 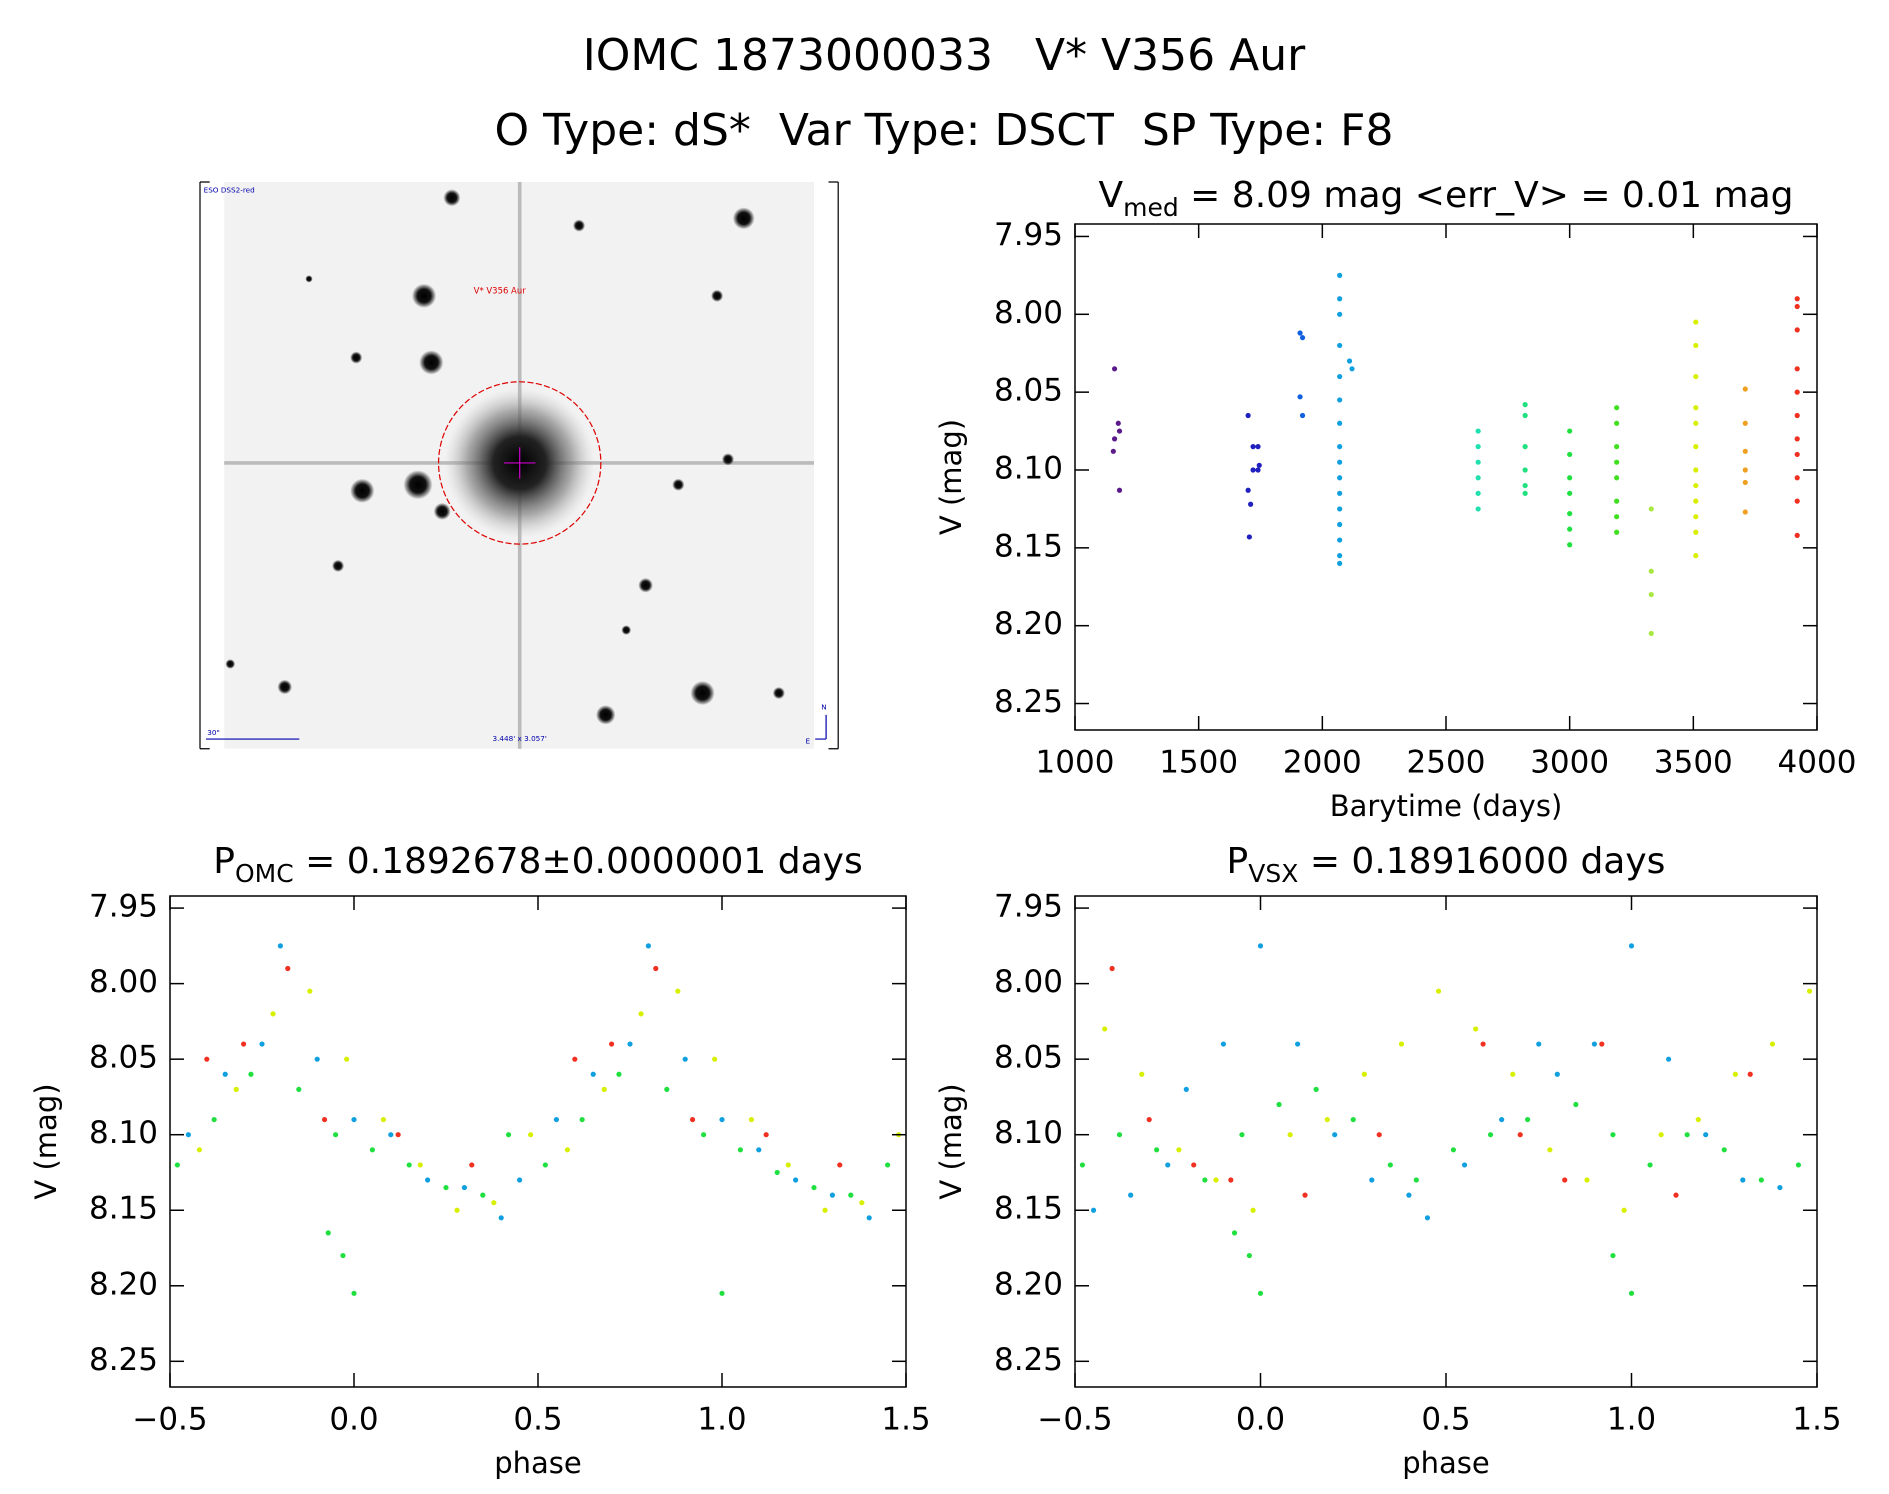 What do you see at coordinates (1445, 198) in the screenshot?
I see `chart-title: Vmed = 8.09 mag <err_V> = 0.01 mag` at bounding box center [1445, 198].